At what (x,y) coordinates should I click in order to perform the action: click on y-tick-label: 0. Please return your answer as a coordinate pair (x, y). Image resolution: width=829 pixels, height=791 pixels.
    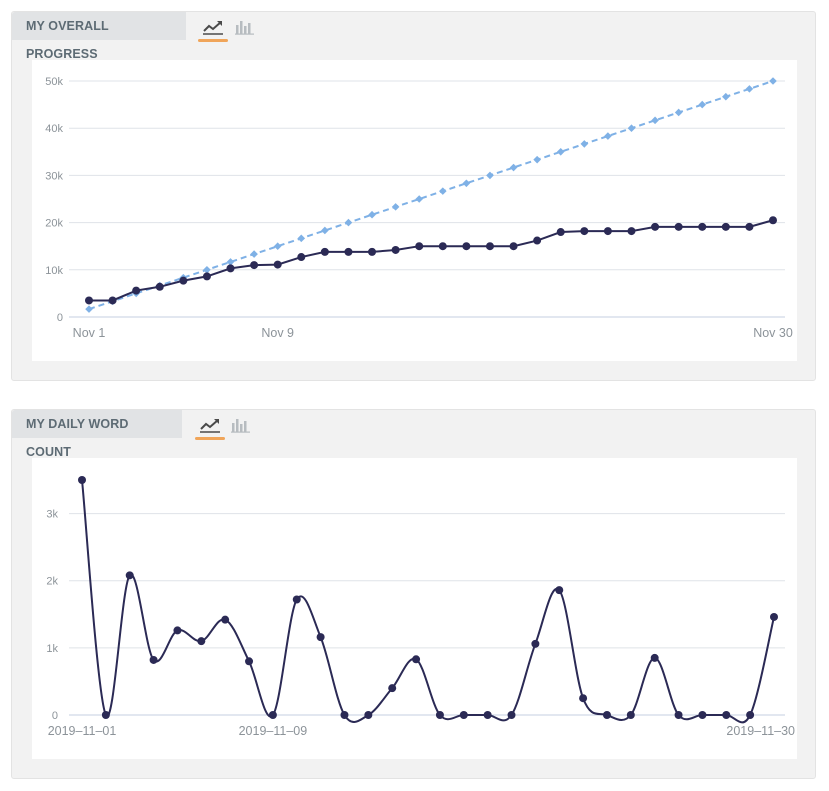
    Looking at the image, I should click on (55, 716).